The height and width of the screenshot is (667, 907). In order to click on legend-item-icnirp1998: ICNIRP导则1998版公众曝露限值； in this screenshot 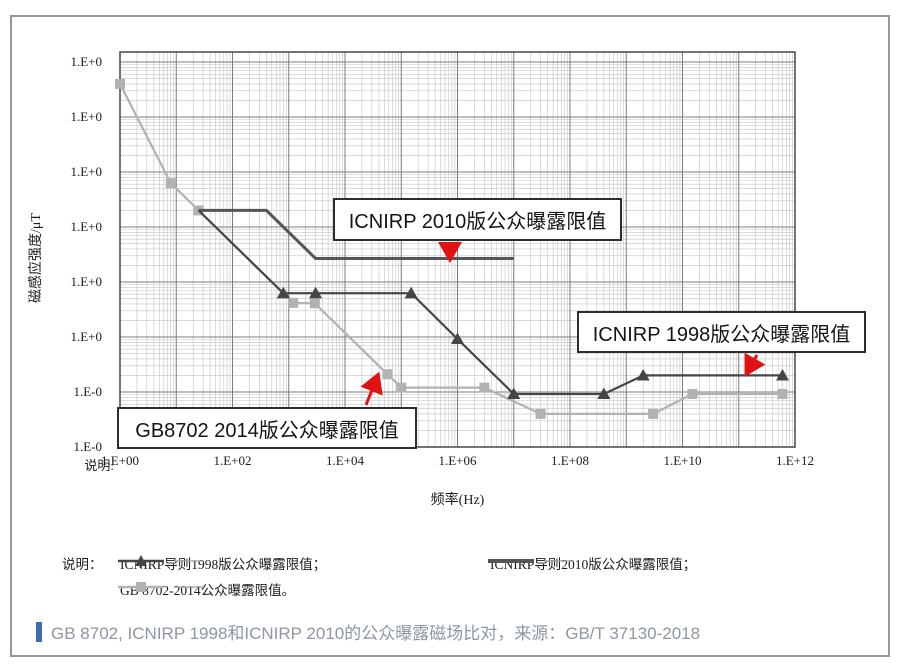, I will do `click(221, 563)`.